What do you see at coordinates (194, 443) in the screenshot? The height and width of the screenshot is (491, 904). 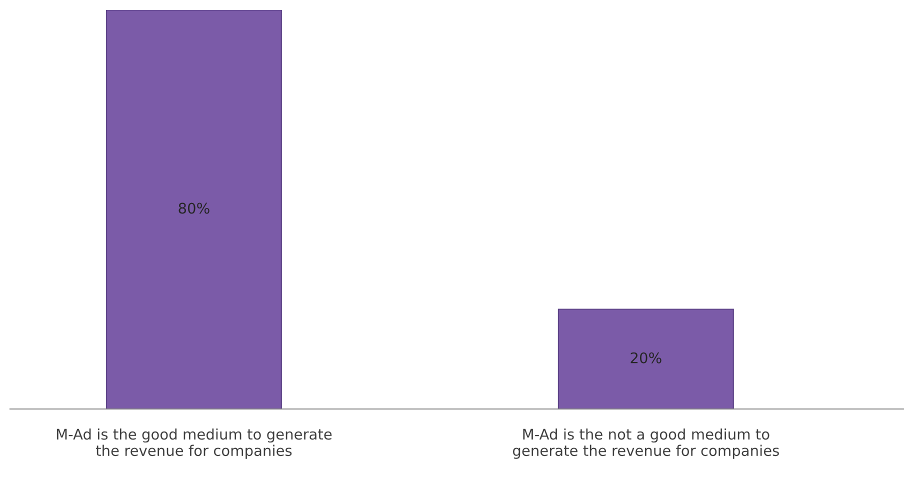 I see `x-tick-label: M-Ad is the good medium to generate the revenue for companies` at bounding box center [194, 443].